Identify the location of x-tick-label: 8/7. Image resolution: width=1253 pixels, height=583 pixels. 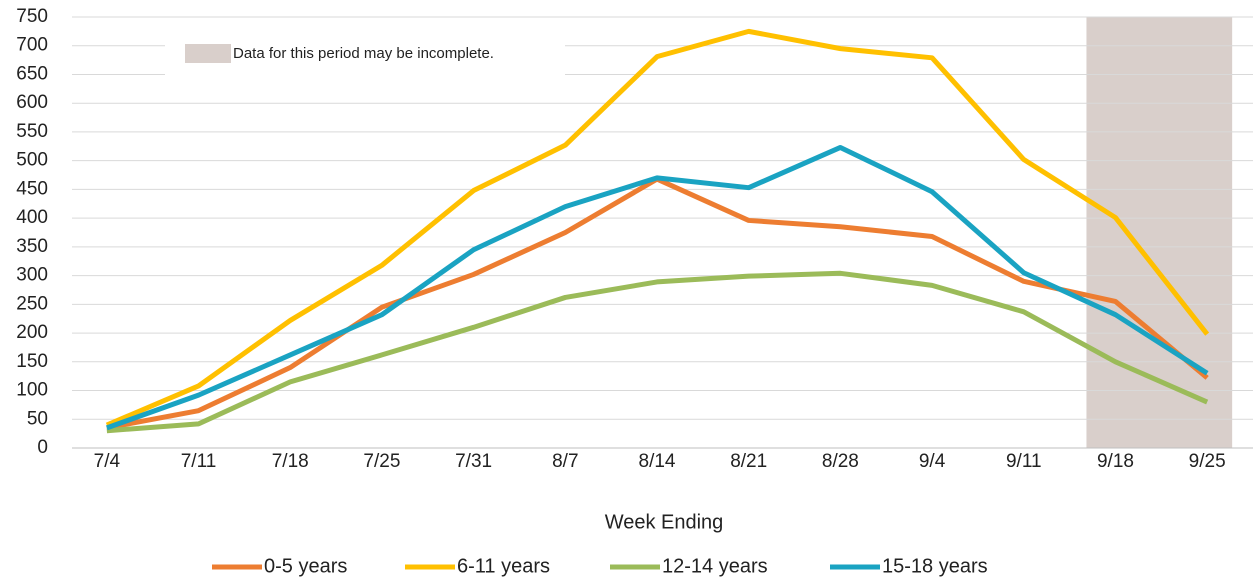
(565, 461).